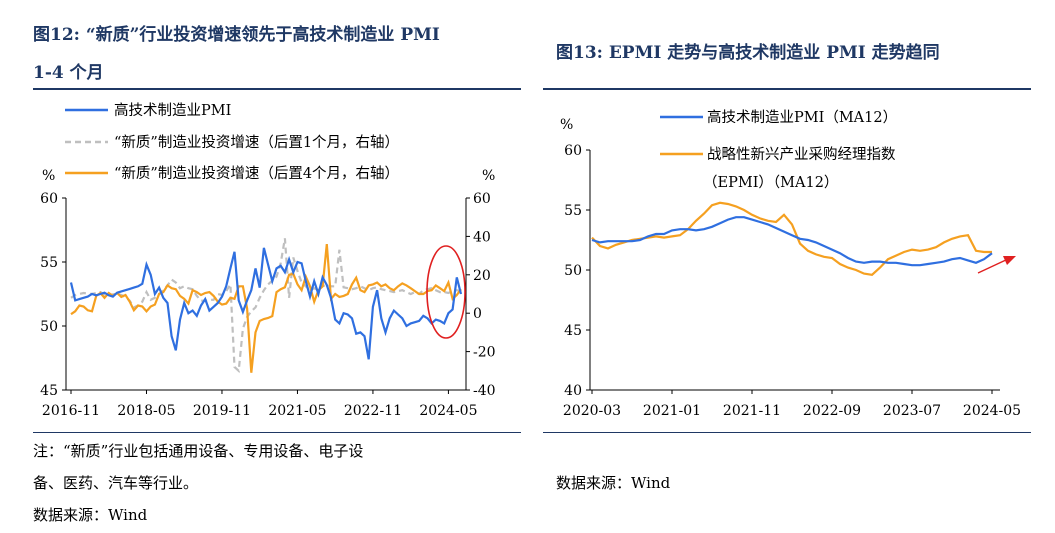  What do you see at coordinates (484, 353) in the screenshot?
I see `y-right-tick-label: -20` at bounding box center [484, 353].